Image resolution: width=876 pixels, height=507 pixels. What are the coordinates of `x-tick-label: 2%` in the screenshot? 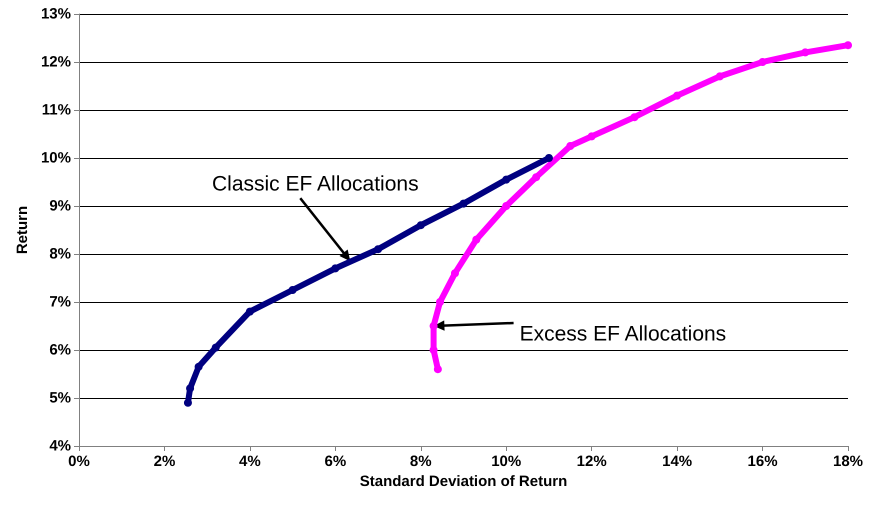 It's located at (165, 461).